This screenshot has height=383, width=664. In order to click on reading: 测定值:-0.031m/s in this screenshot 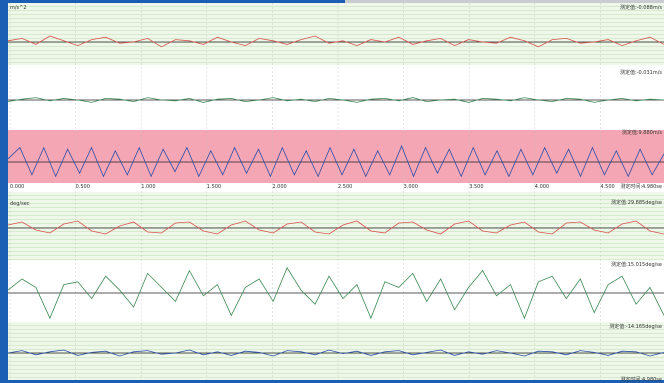, I will do `click(641, 72)`.